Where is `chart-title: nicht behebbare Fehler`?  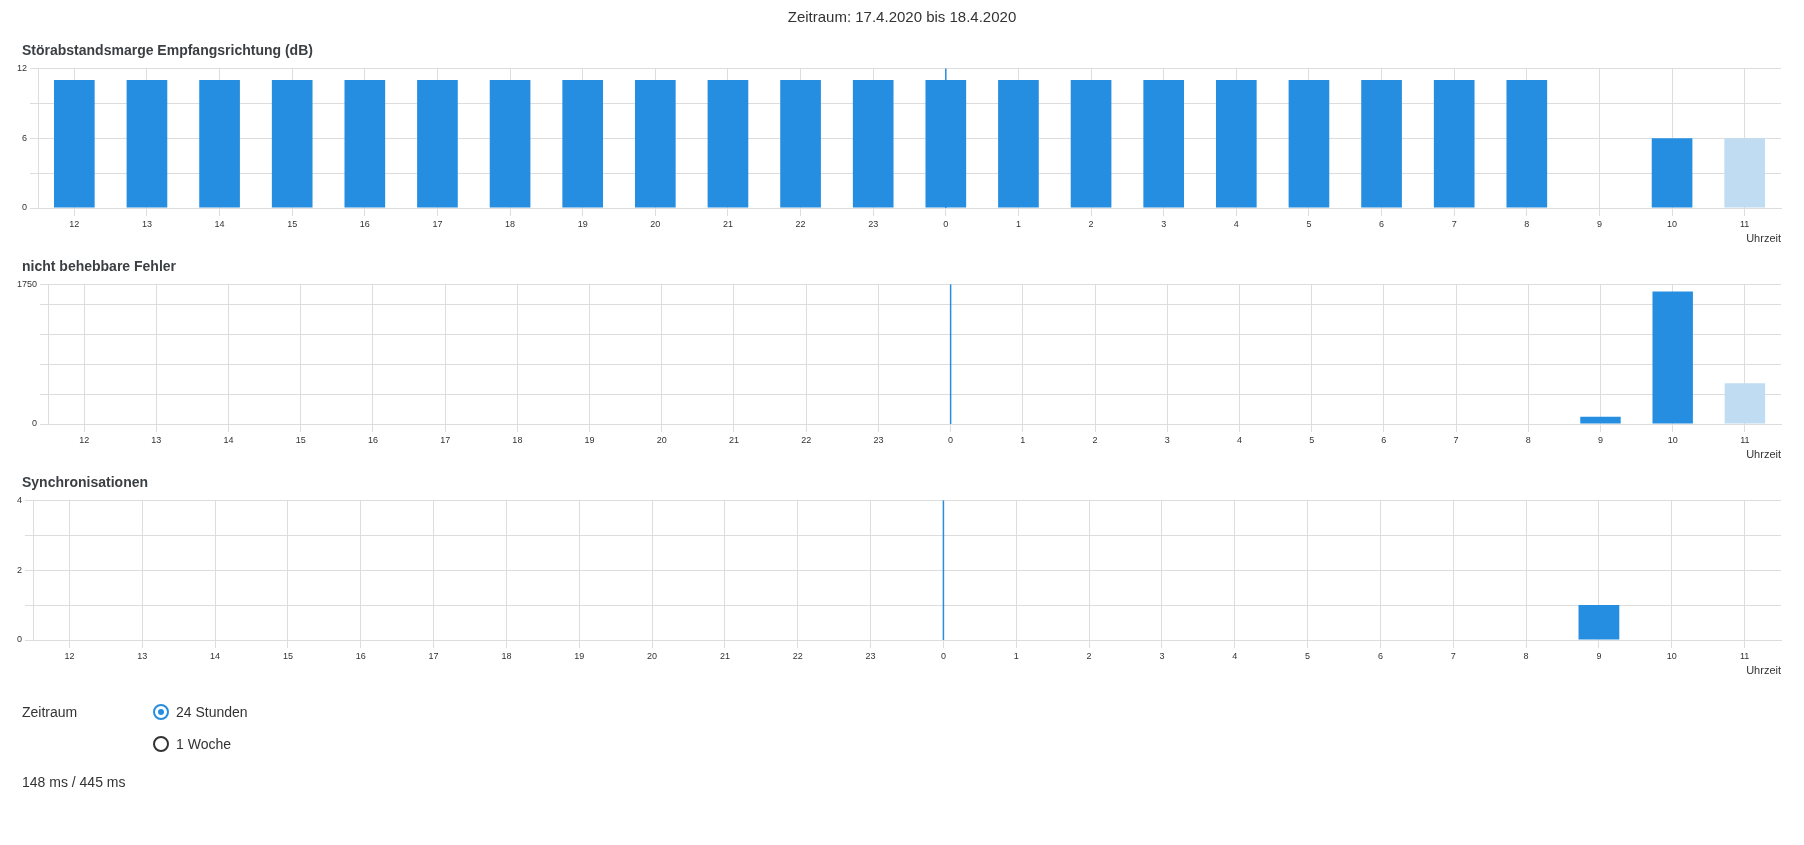 chart-title: nicht behebbare Fehler is located at coordinates (100, 267).